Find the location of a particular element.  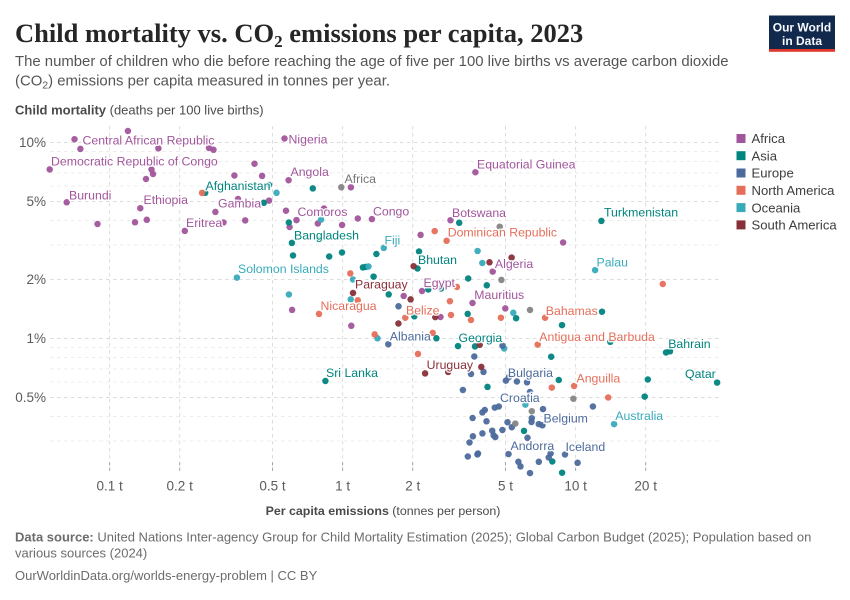

svg-text: Anguilla is located at coordinates (599, 379).